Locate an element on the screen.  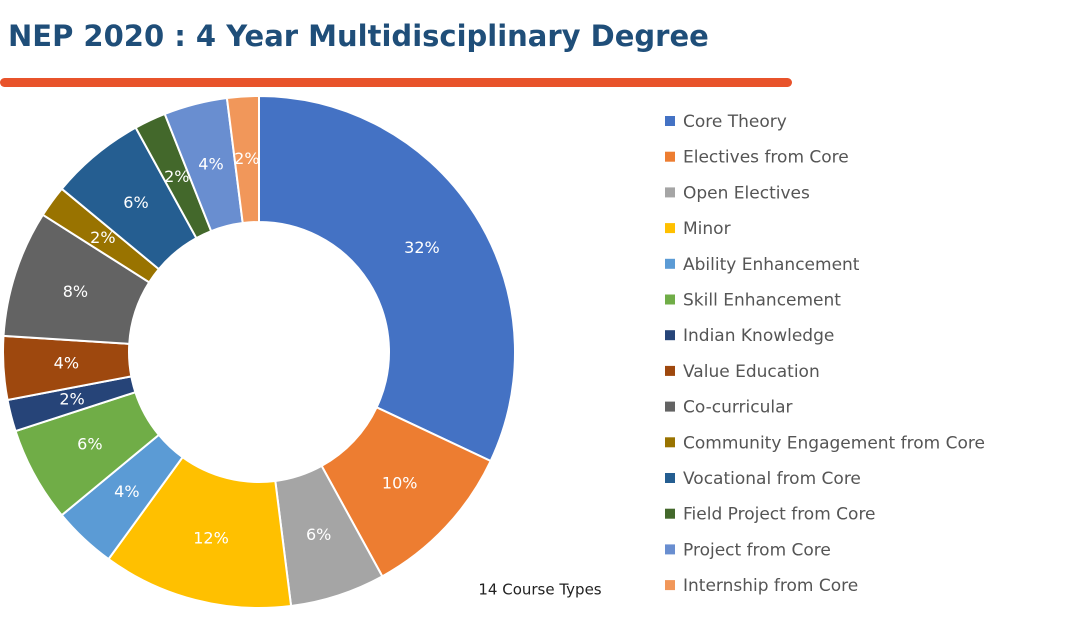
slice-label: 8% is located at coordinates (75, 291).